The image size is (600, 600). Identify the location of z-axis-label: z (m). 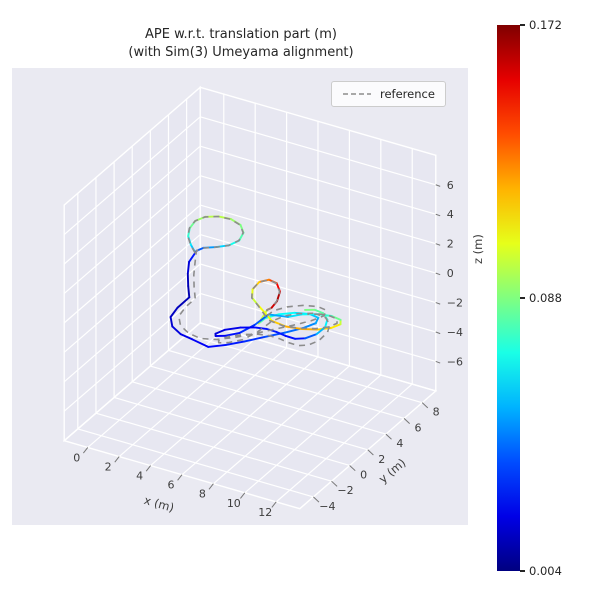
(478, 249).